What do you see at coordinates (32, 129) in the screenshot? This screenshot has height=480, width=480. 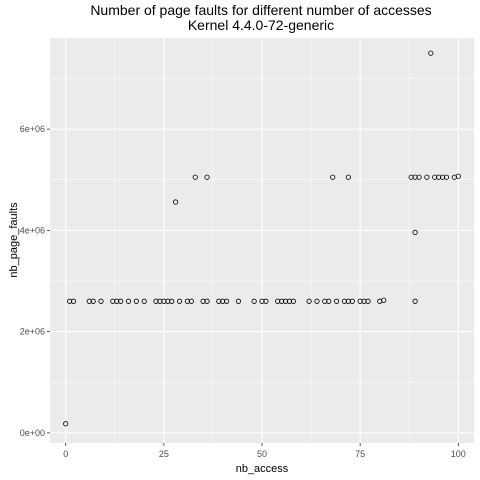 I see `y-tick-label: 6e+06` at bounding box center [32, 129].